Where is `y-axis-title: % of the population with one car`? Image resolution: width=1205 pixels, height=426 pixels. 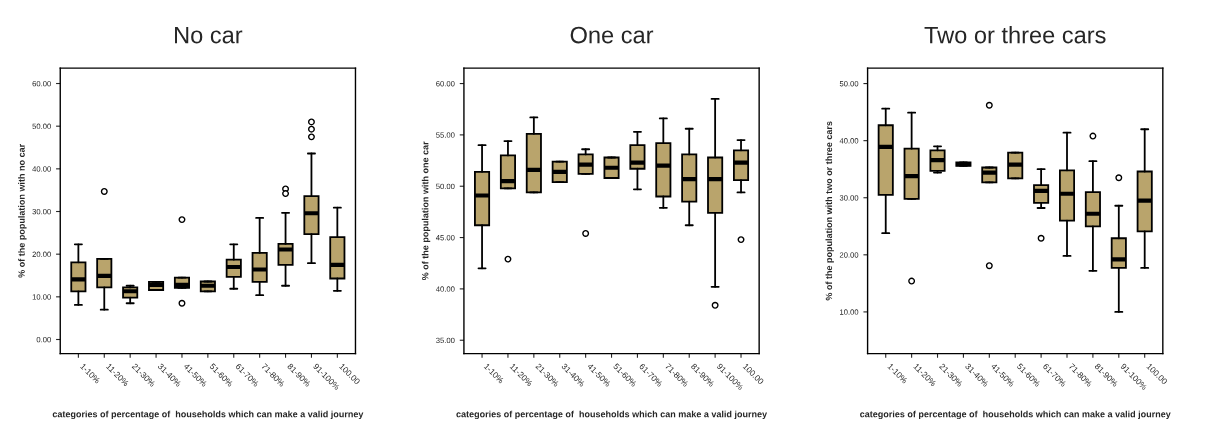
y-axis-title: % of the population with one car is located at coordinates (426, 211).